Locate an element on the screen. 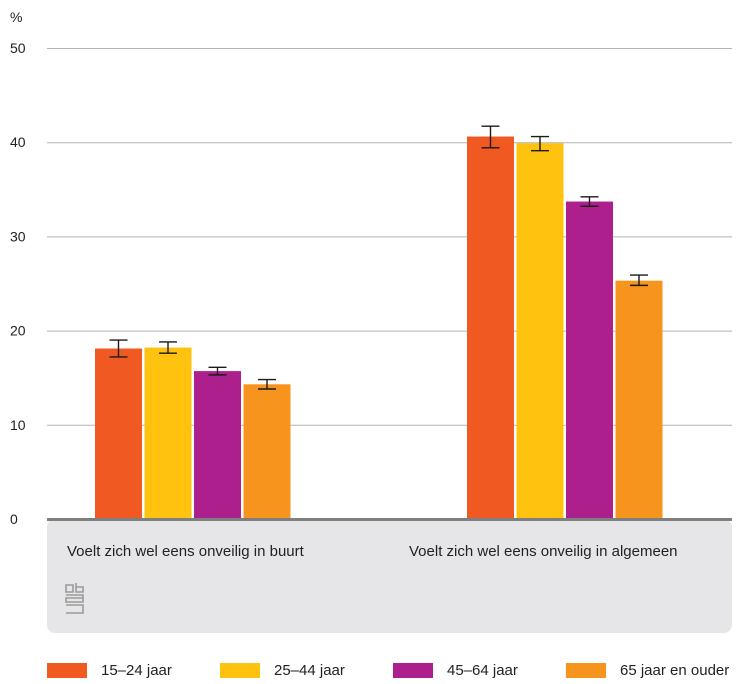 This screenshot has width=742, height=684. legend-item: 25–44 jaar is located at coordinates (282, 670).